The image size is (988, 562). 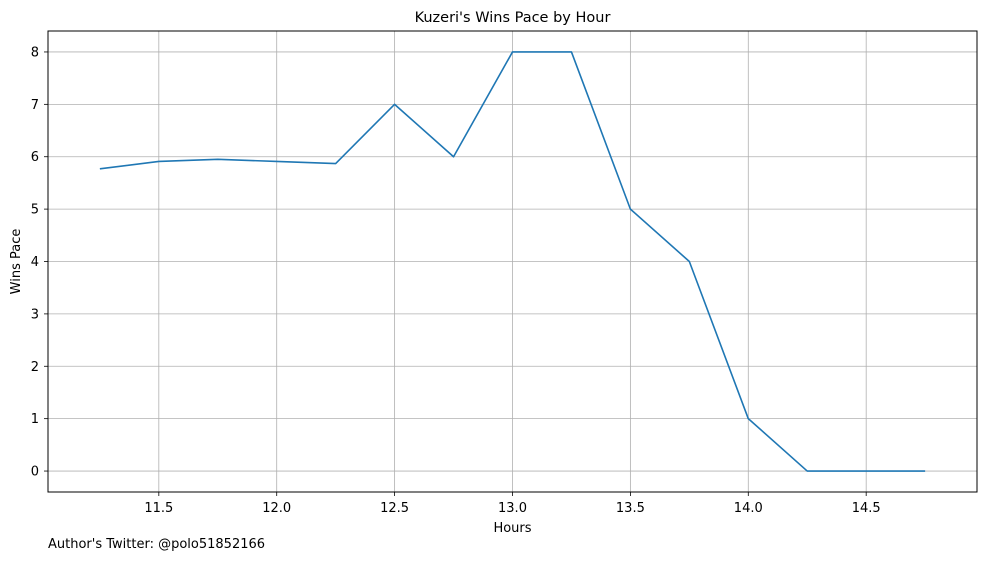 What do you see at coordinates (276, 508) in the screenshot?
I see `x-tick-label: 12.0` at bounding box center [276, 508].